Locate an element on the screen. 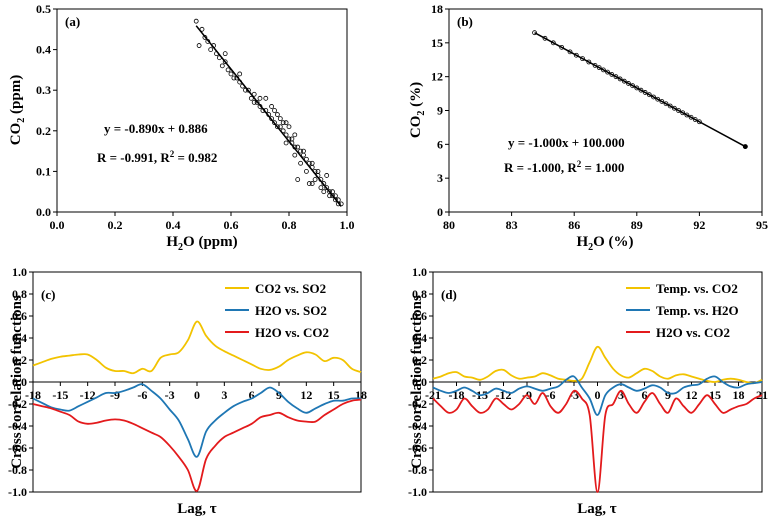 This screenshot has height=518, width=774. panel-c-ytick-label: 0.6 is located at coordinates (19, 316).